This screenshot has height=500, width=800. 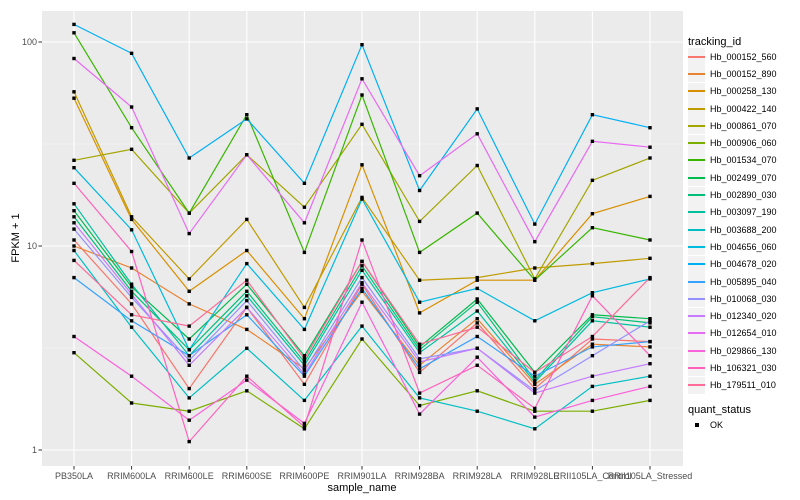 What do you see at coordinates (743, 195) in the screenshot?
I see `legend-item-label: Hb_002890_030` at bounding box center [743, 195].